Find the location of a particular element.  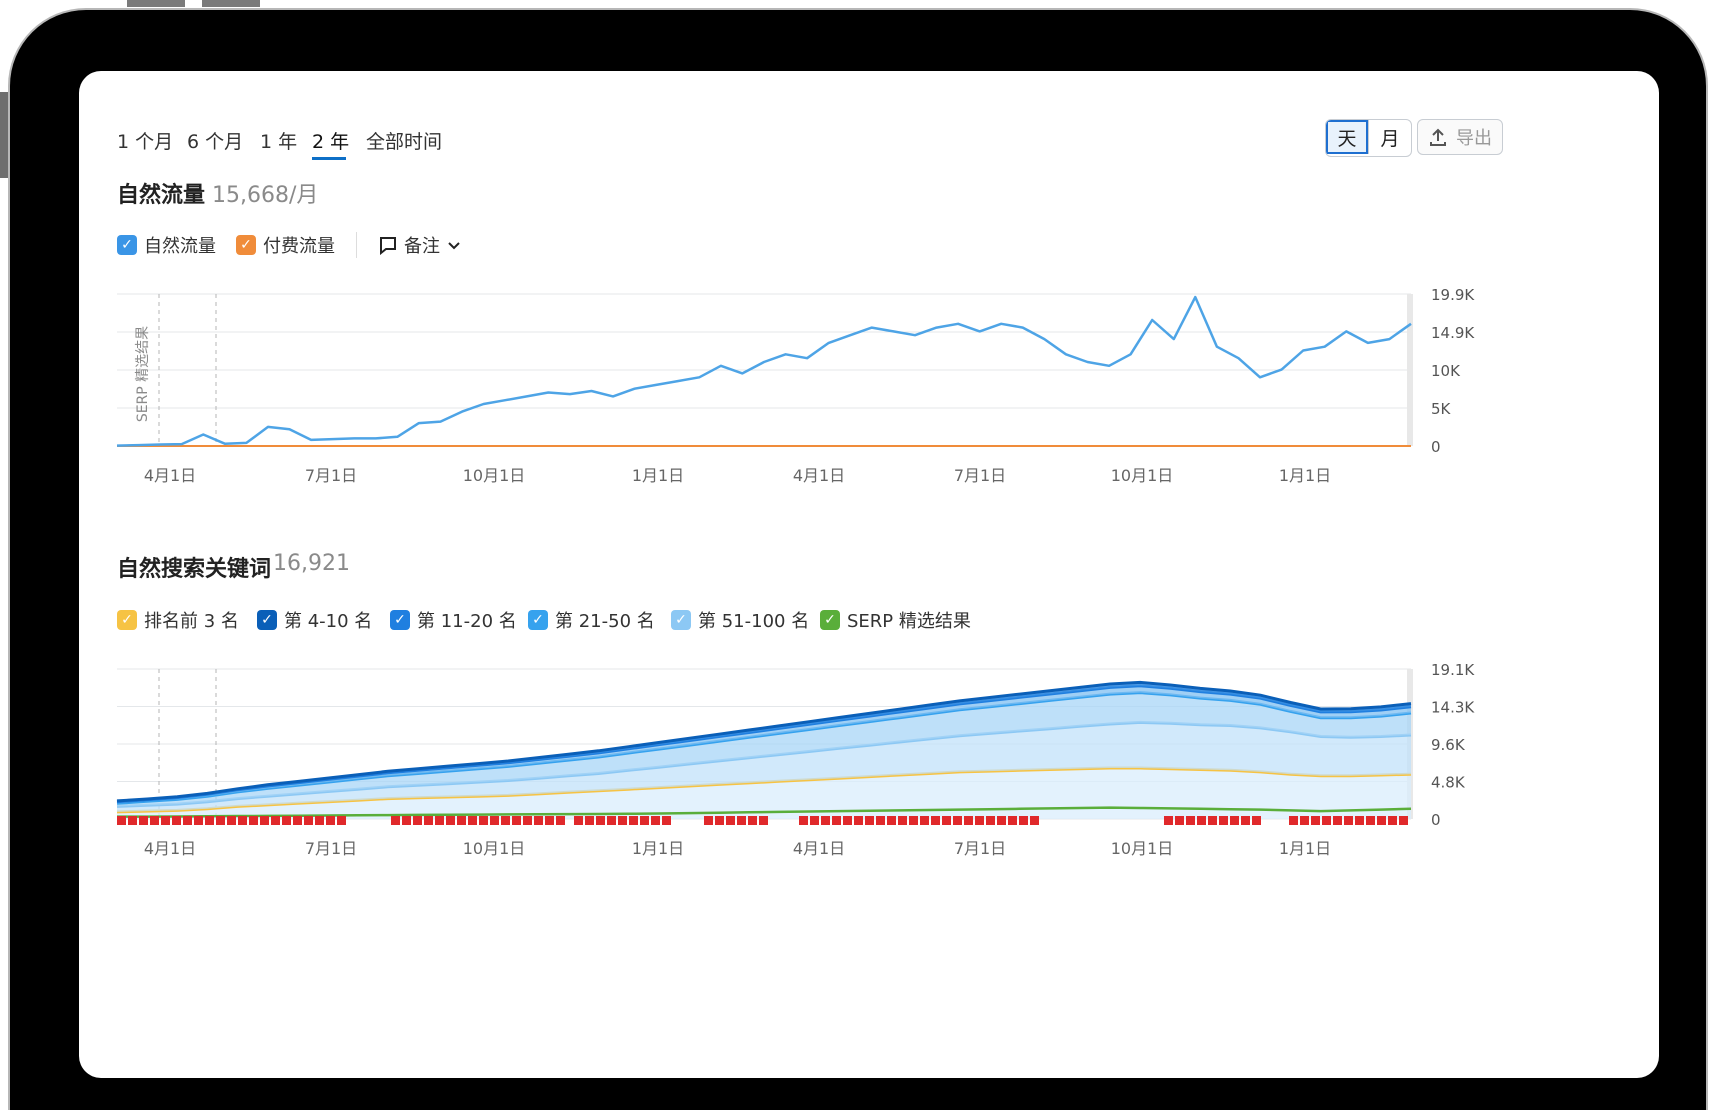

tab-1-year: 1 年 is located at coordinates (279, 142).